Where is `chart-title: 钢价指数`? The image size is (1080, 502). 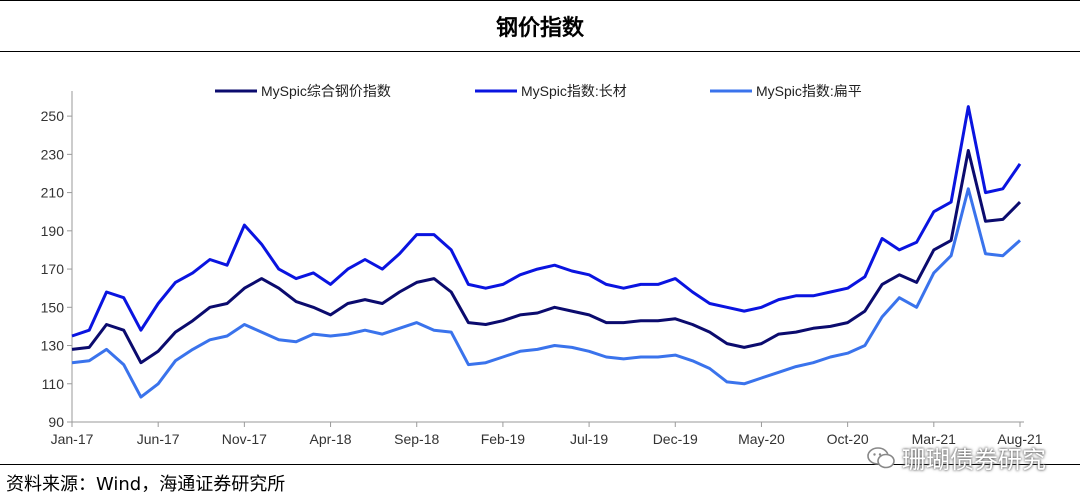 chart-title: 钢价指数 is located at coordinates (539, 28).